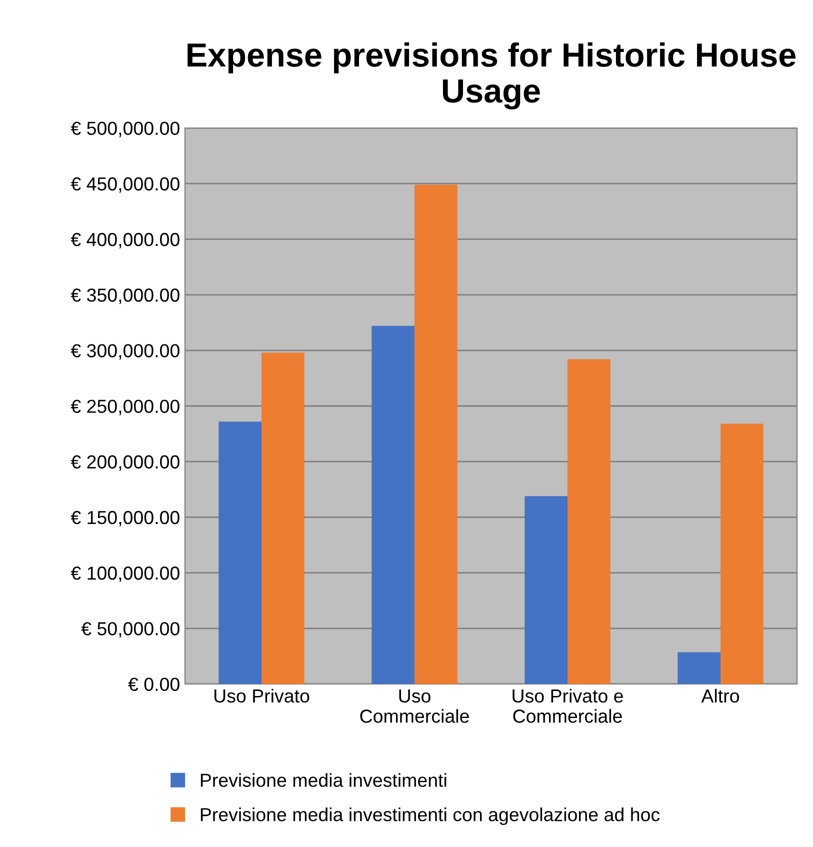 The image size is (813, 847). Describe the element at coordinates (125, 240) in the screenshot. I see `y-tick-label: € 400,000.00` at that location.